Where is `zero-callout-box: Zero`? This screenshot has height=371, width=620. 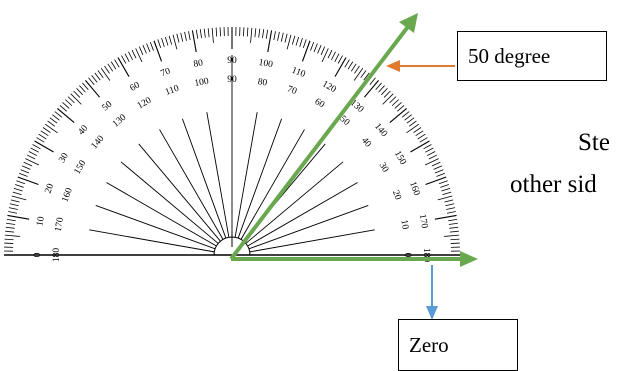
zero-callout-box: Zero is located at coordinates (458, 345).